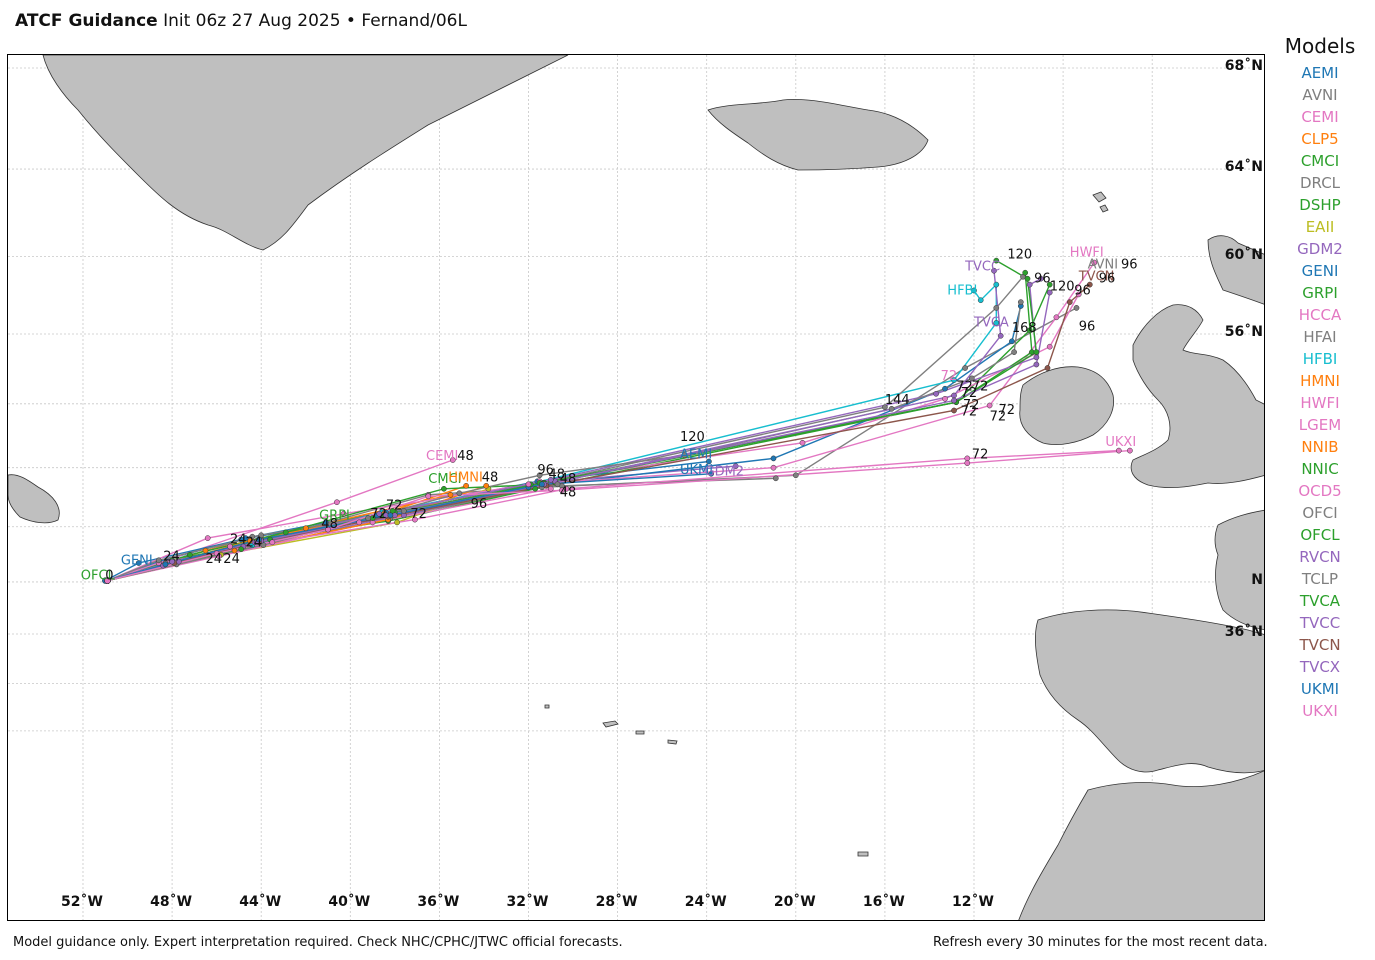 The height and width of the screenshot is (960, 1375). What do you see at coordinates (466, 485) in the screenshot?
I see `forecast-point-hmni` at bounding box center [466, 485].